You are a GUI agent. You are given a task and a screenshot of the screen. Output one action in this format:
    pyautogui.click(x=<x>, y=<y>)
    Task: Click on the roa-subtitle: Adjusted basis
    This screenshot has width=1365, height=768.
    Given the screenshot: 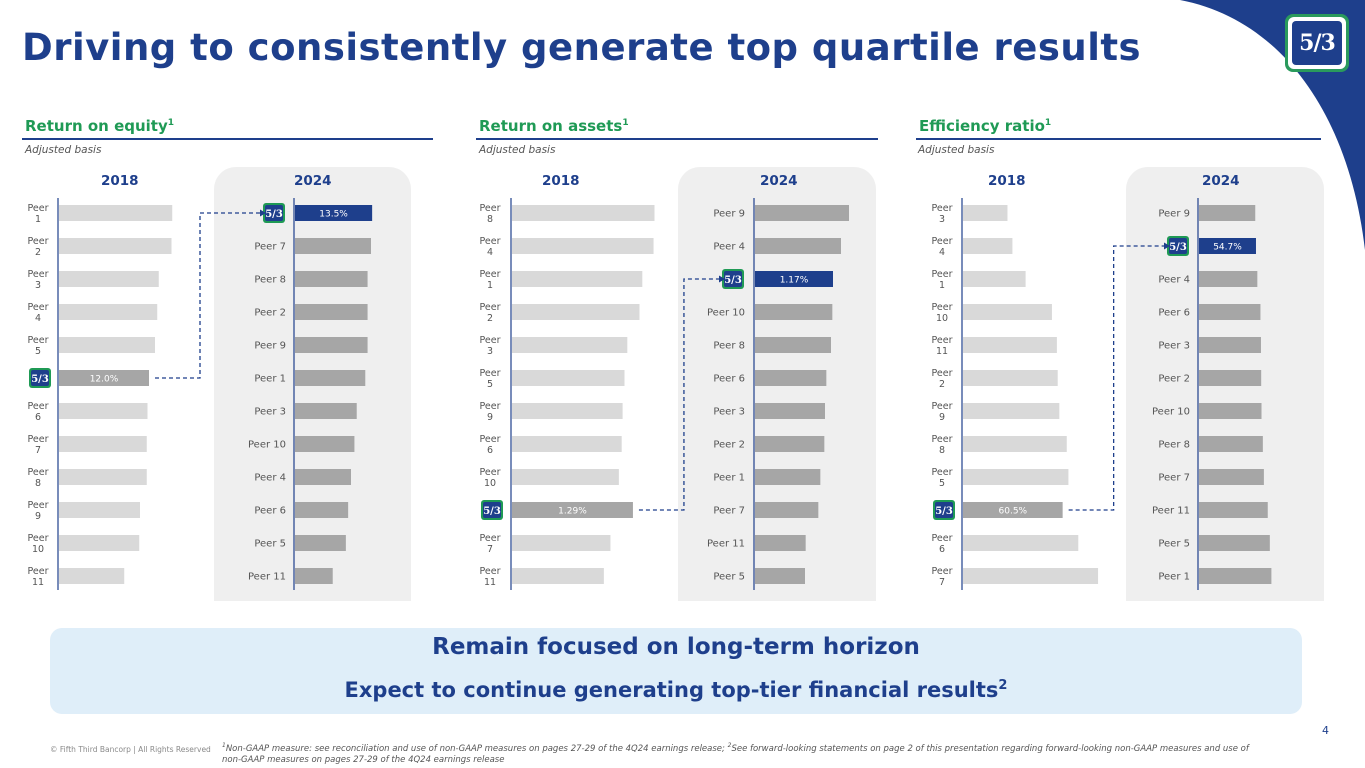 What is the action you would take?
    pyautogui.click(x=517, y=150)
    